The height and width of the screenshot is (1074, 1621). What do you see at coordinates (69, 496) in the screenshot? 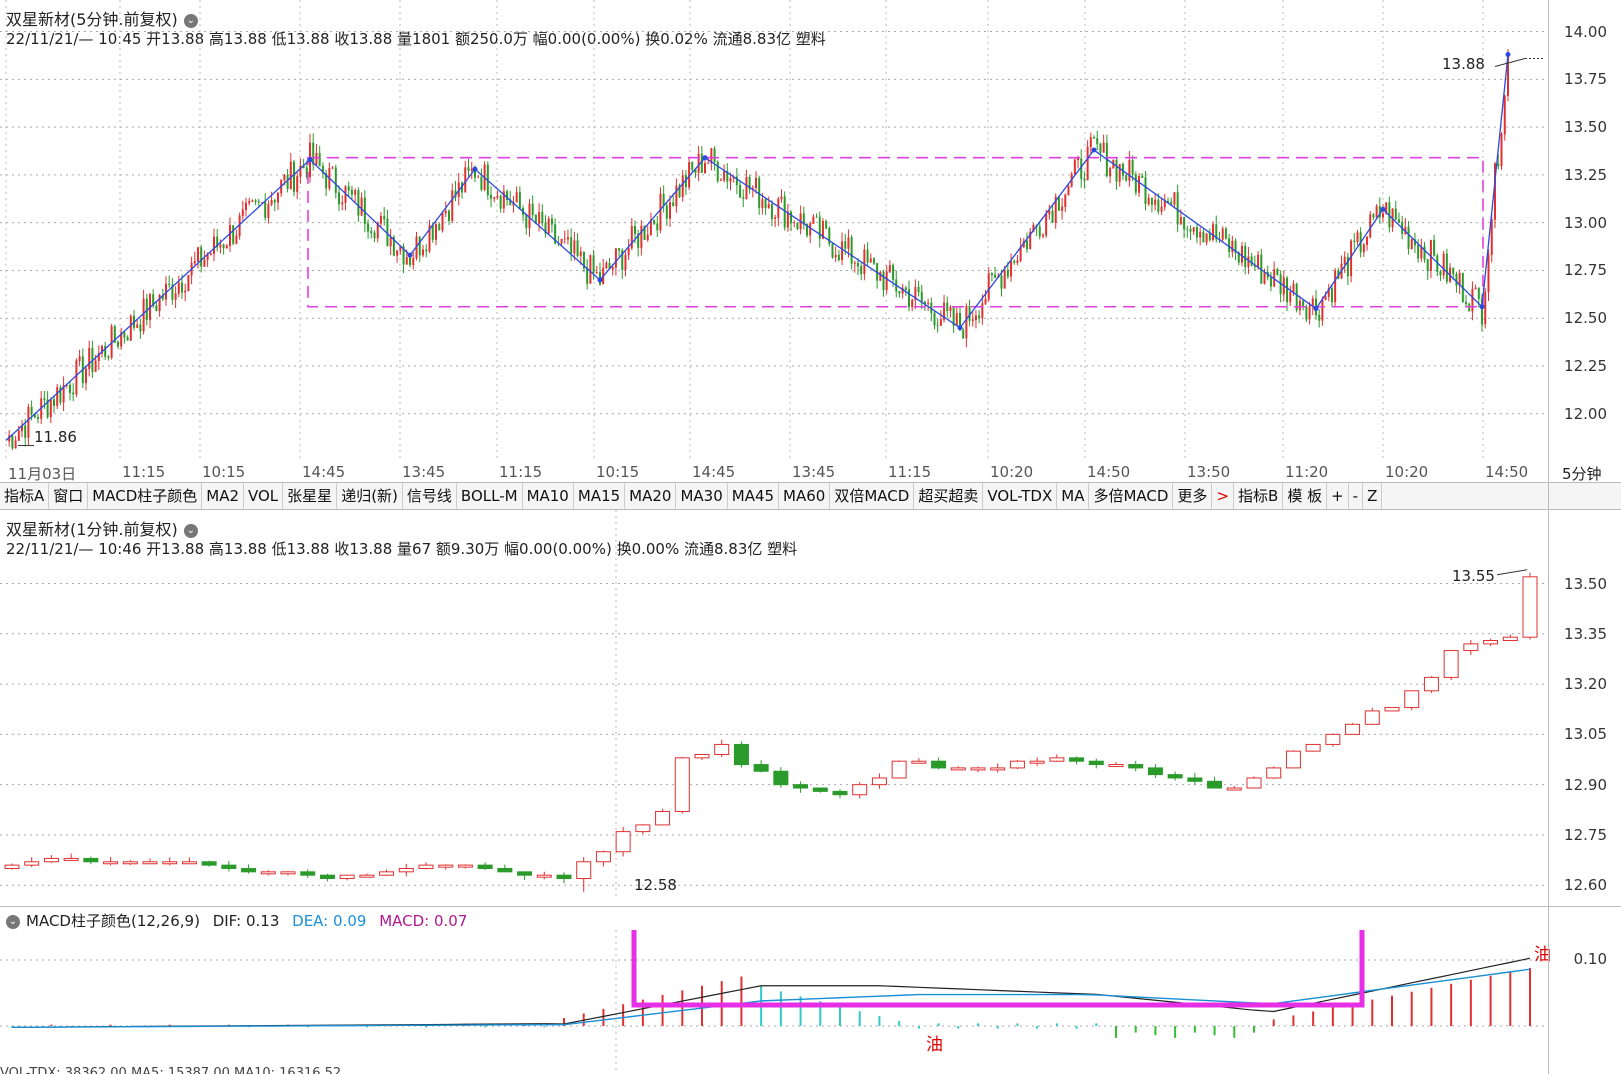
I see `tab-item: 窗口` at bounding box center [69, 496].